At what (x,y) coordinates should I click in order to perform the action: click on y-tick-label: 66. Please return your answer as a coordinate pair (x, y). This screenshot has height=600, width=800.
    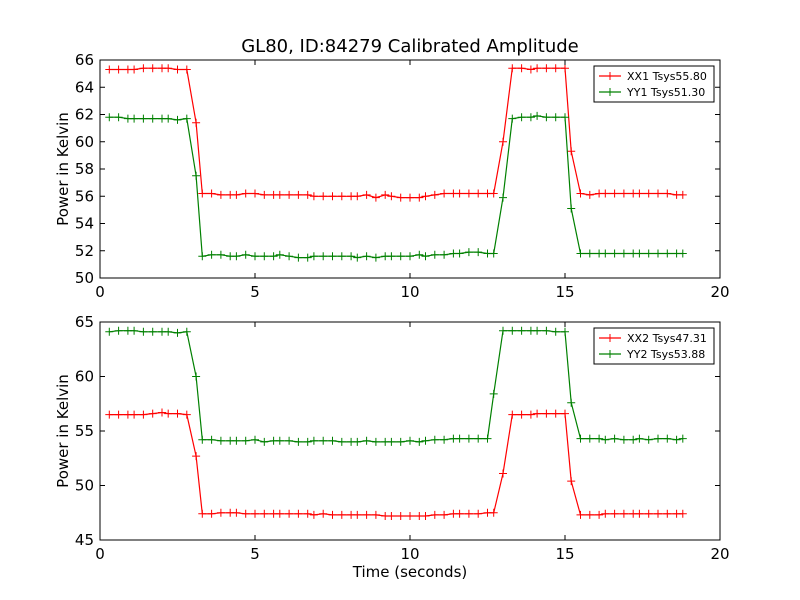
    Looking at the image, I should click on (84, 60).